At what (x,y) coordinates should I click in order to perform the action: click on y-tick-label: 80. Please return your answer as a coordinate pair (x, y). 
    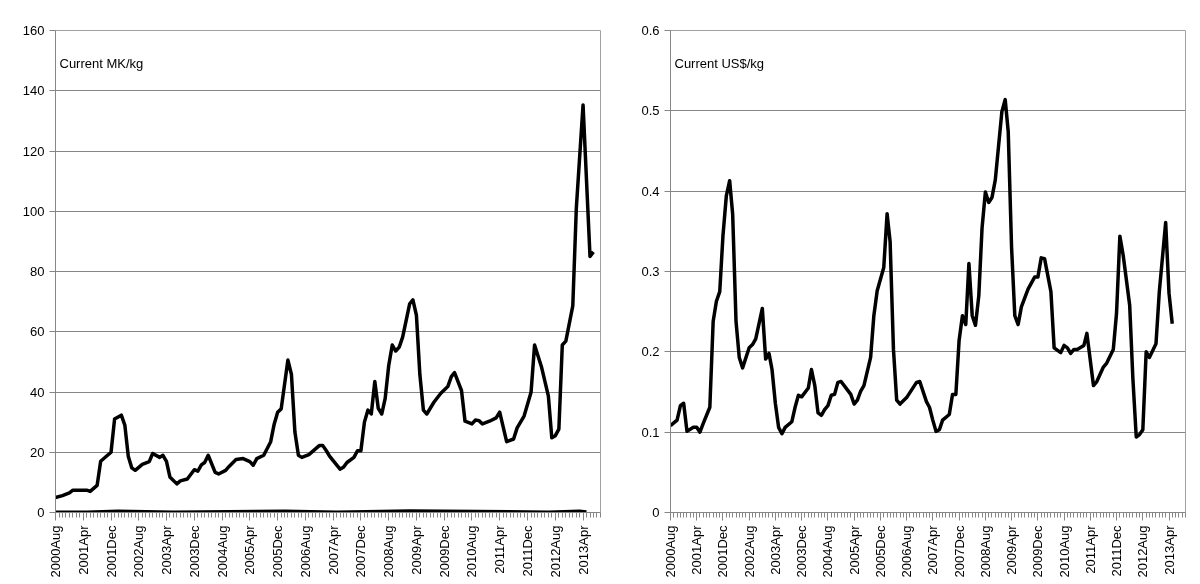
    Looking at the image, I should click on (37, 271).